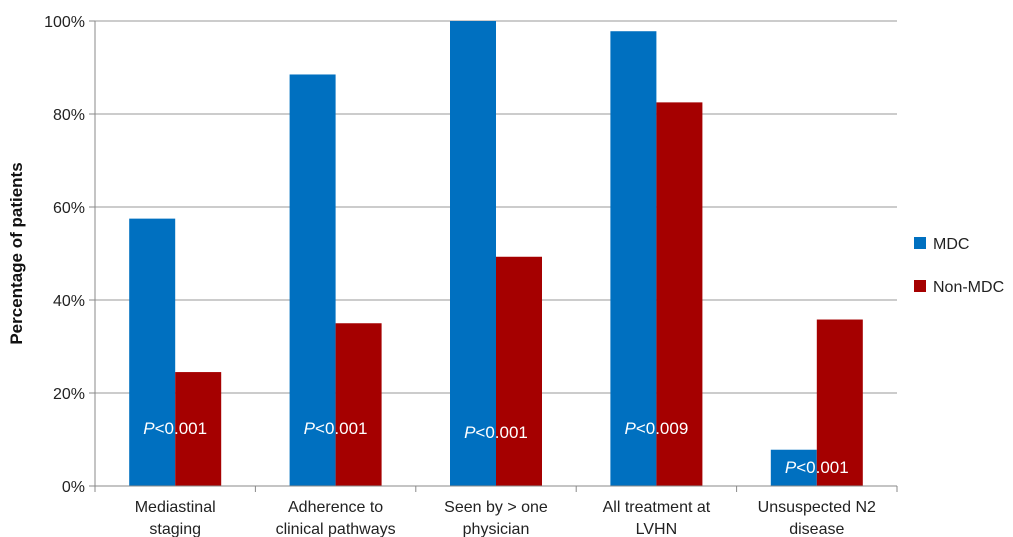 This screenshot has height=537, width=1013. I want to click on x-category-label: Mediastinal staging, so click(175, 518).